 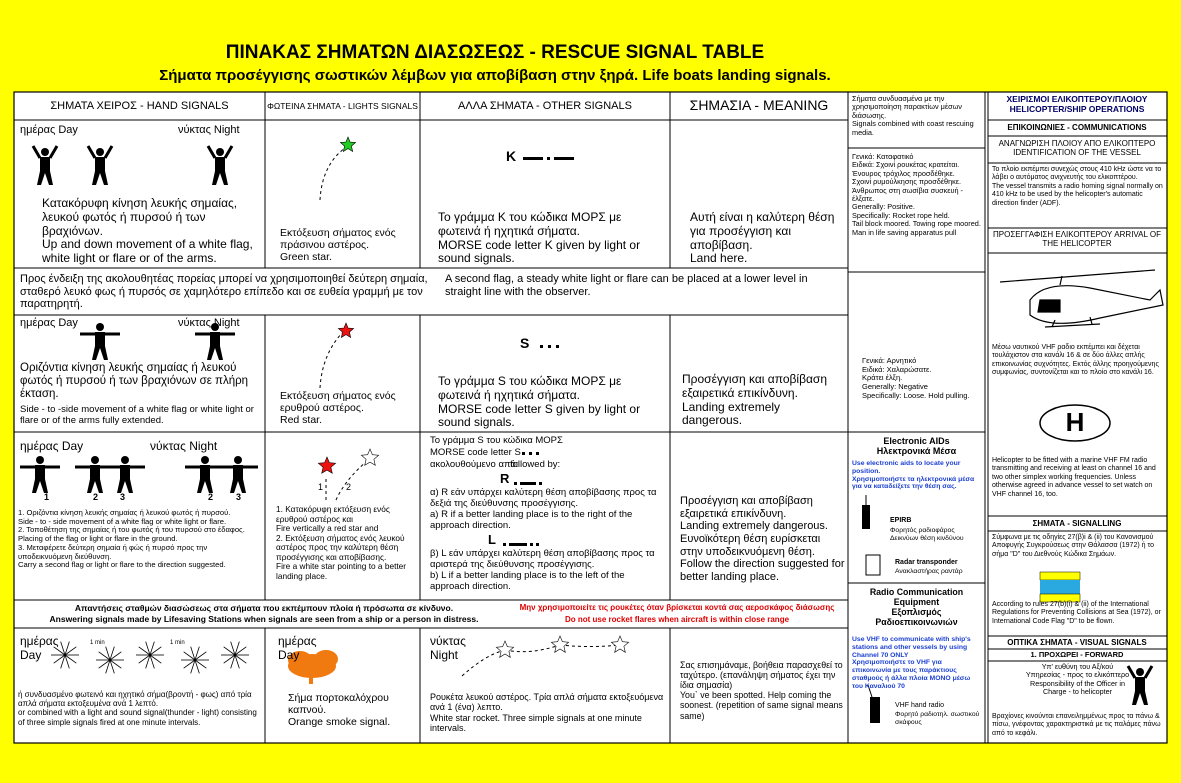 I want to click on numbers: 2, so click(x=211, y=497).